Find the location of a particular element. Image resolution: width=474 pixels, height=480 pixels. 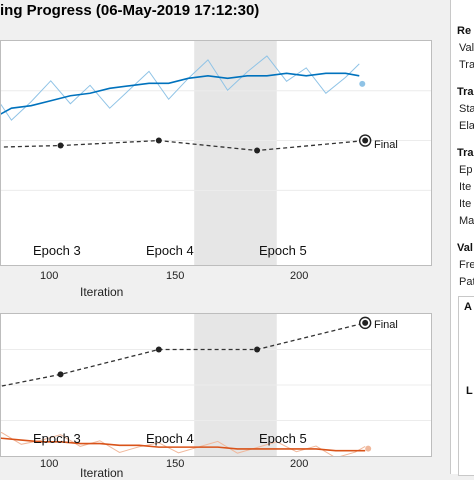

iteration-row: Ite is located at coordinates (465, 187).